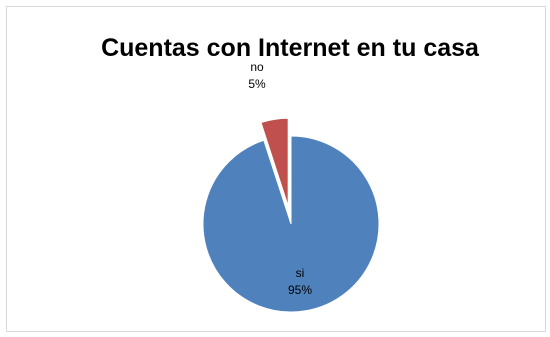  I want to click on slice-label-si: si, so click(300, 273).